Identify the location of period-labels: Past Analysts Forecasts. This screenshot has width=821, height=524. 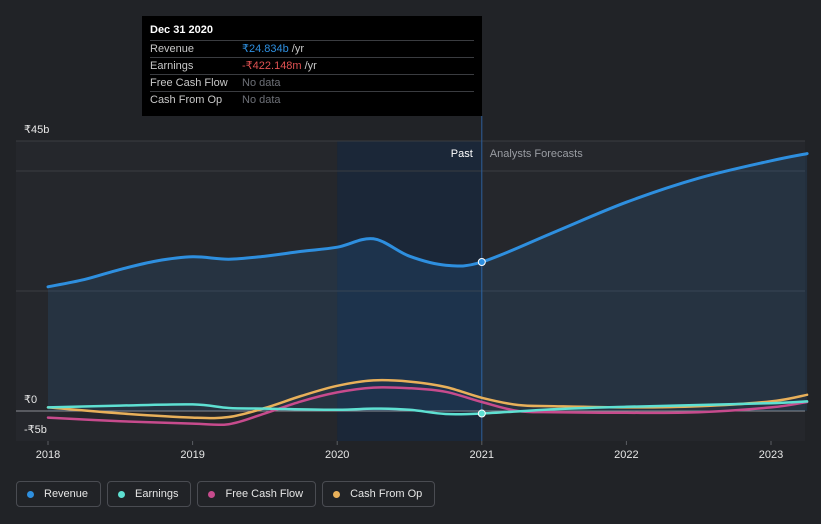
(517, 154).